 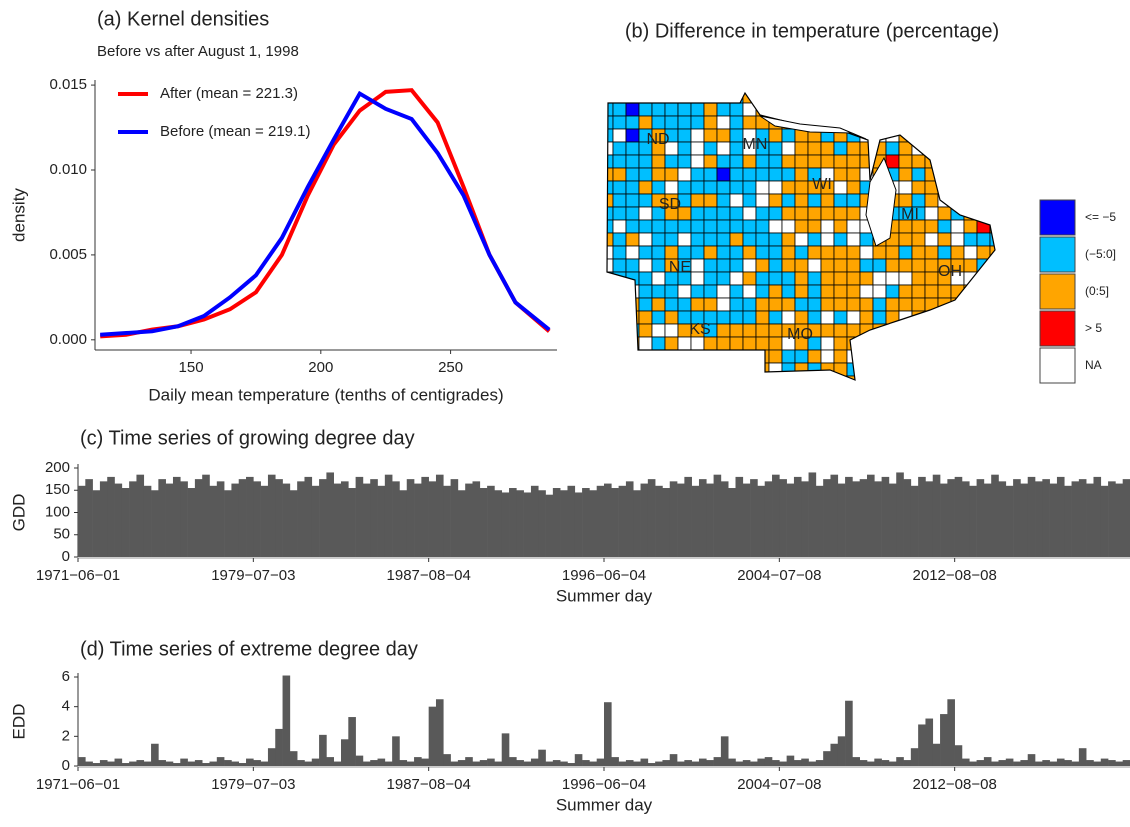 I want to click on state-label: NE, so click(x=680, y=267).